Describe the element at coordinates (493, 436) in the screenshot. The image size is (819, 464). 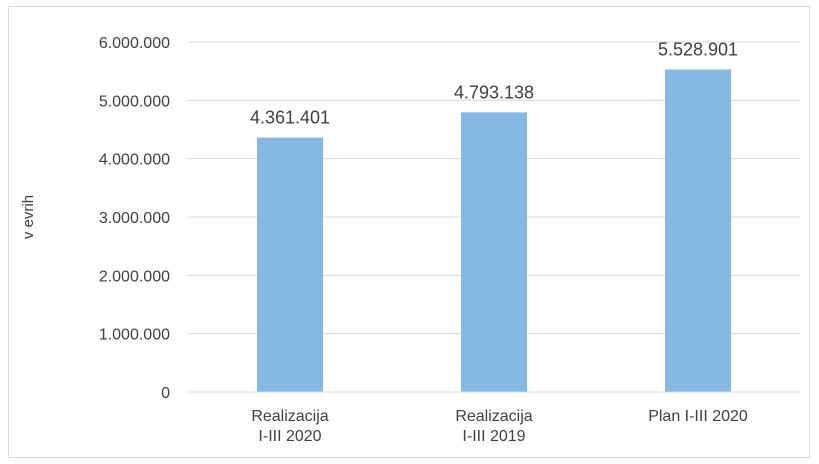
I see `x-tick-label: I-III 2019` at that location.